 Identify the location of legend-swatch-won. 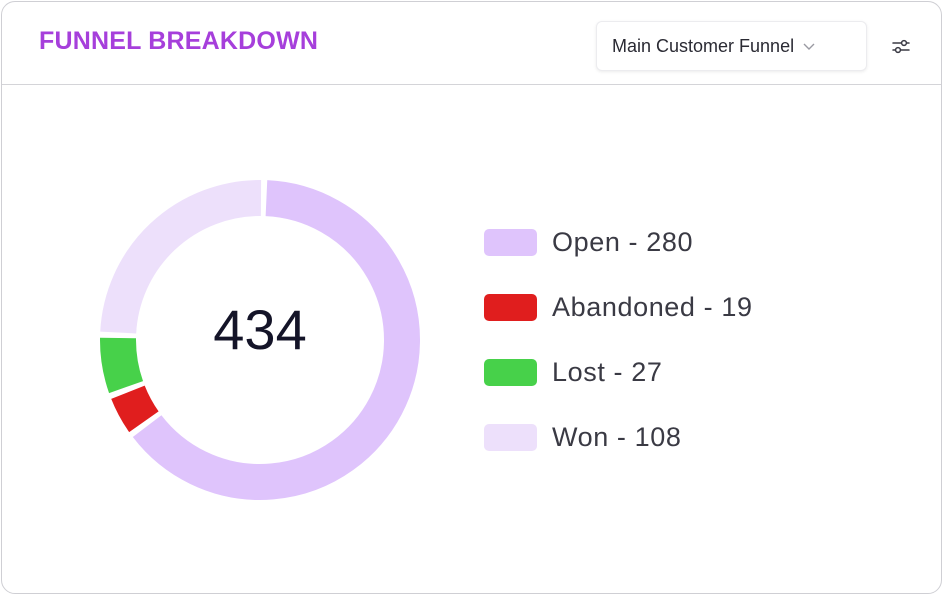
(510, 437).